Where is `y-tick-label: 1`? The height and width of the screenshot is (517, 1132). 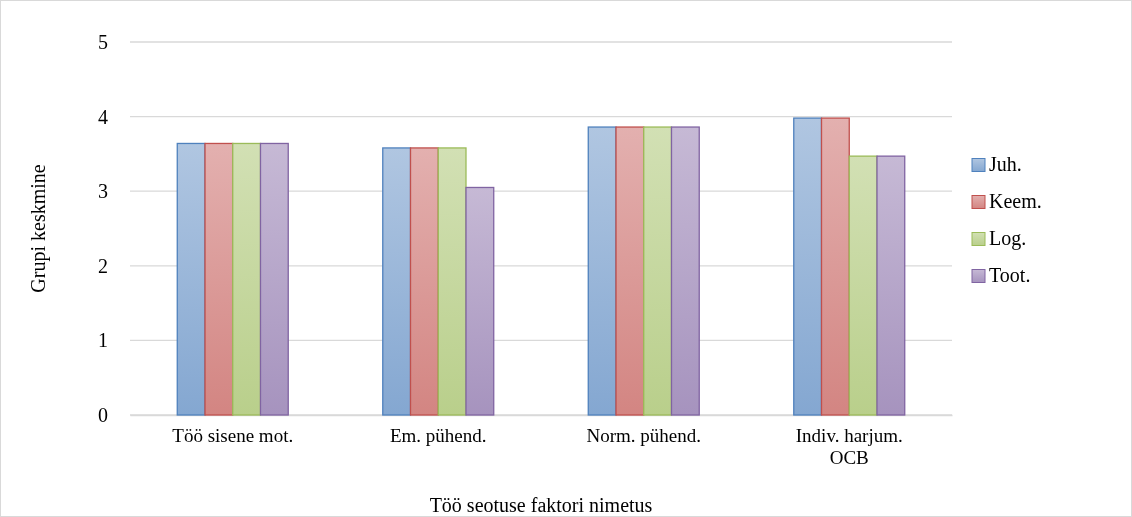
y-tick-label: 1 is located at coordinates (103, 340).